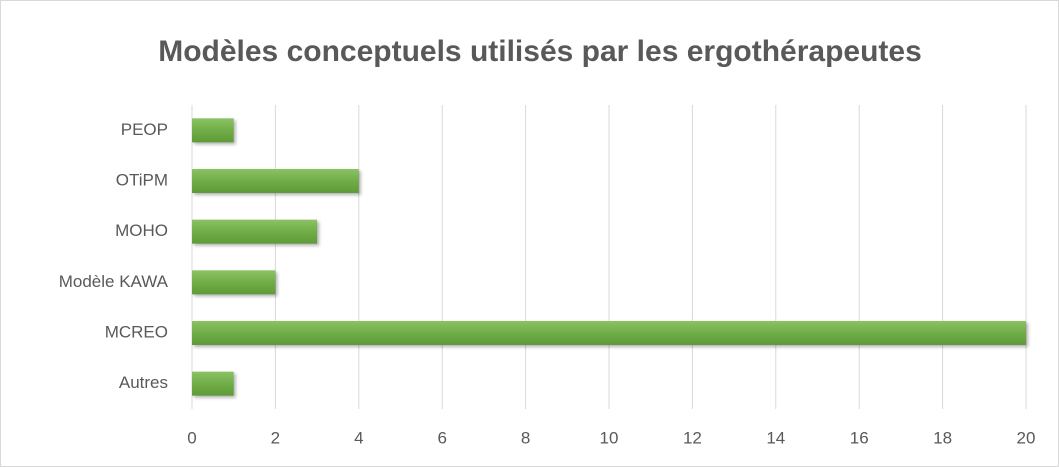  Describe the element at coordinates (1026, 437) in the screenshot. I see `x-tick-label: 20` at that location.